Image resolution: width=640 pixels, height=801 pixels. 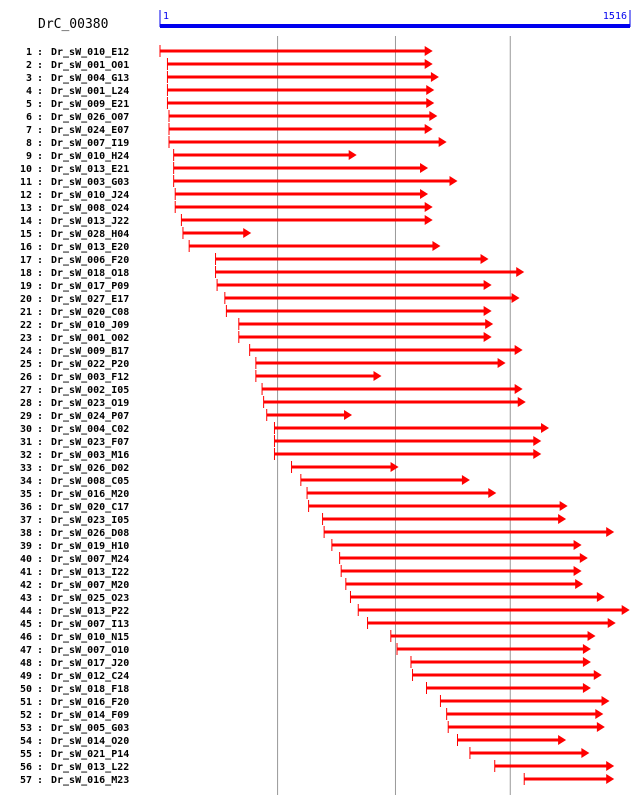 I want to click on read-name: Dr_sW_026_O07, so click(x=90, y=117).